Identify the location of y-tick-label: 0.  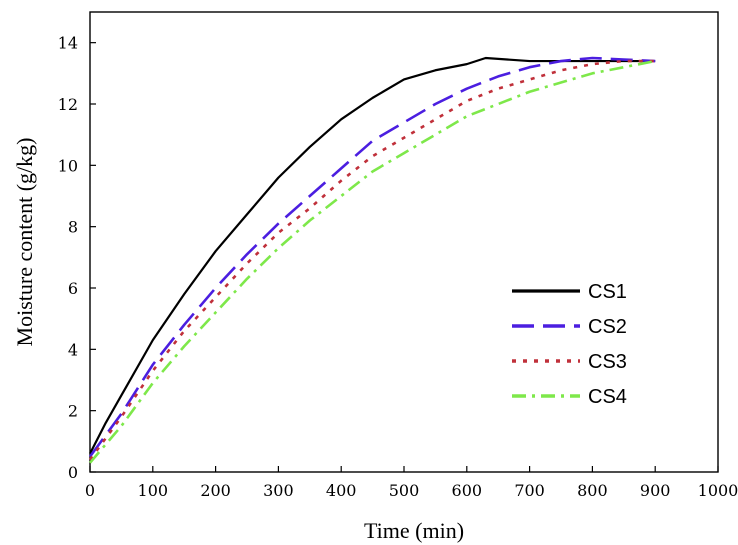
(73, 472).